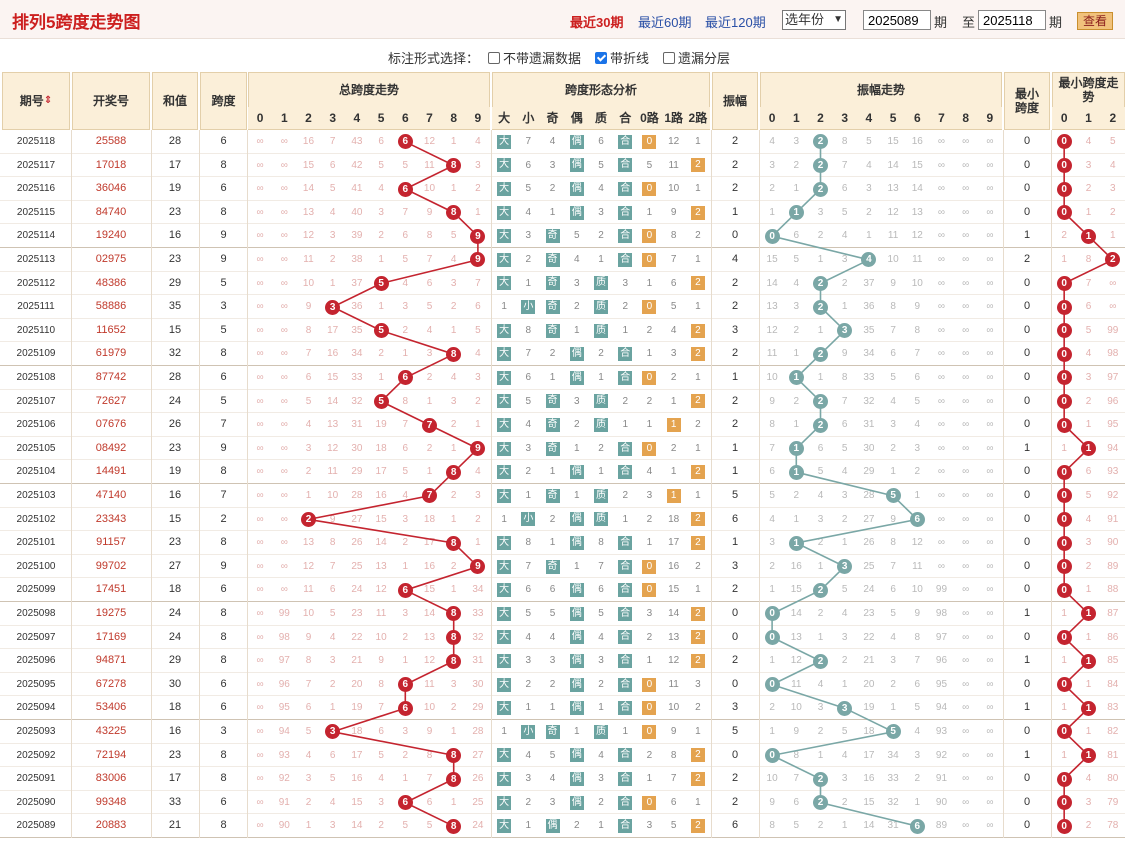 The height and width of the screenshot is (846, 1125). What do you see at coordinates (1095, 21) in the screenshot?
I see `query-button: 查看` at bounding box center [1095, 21].